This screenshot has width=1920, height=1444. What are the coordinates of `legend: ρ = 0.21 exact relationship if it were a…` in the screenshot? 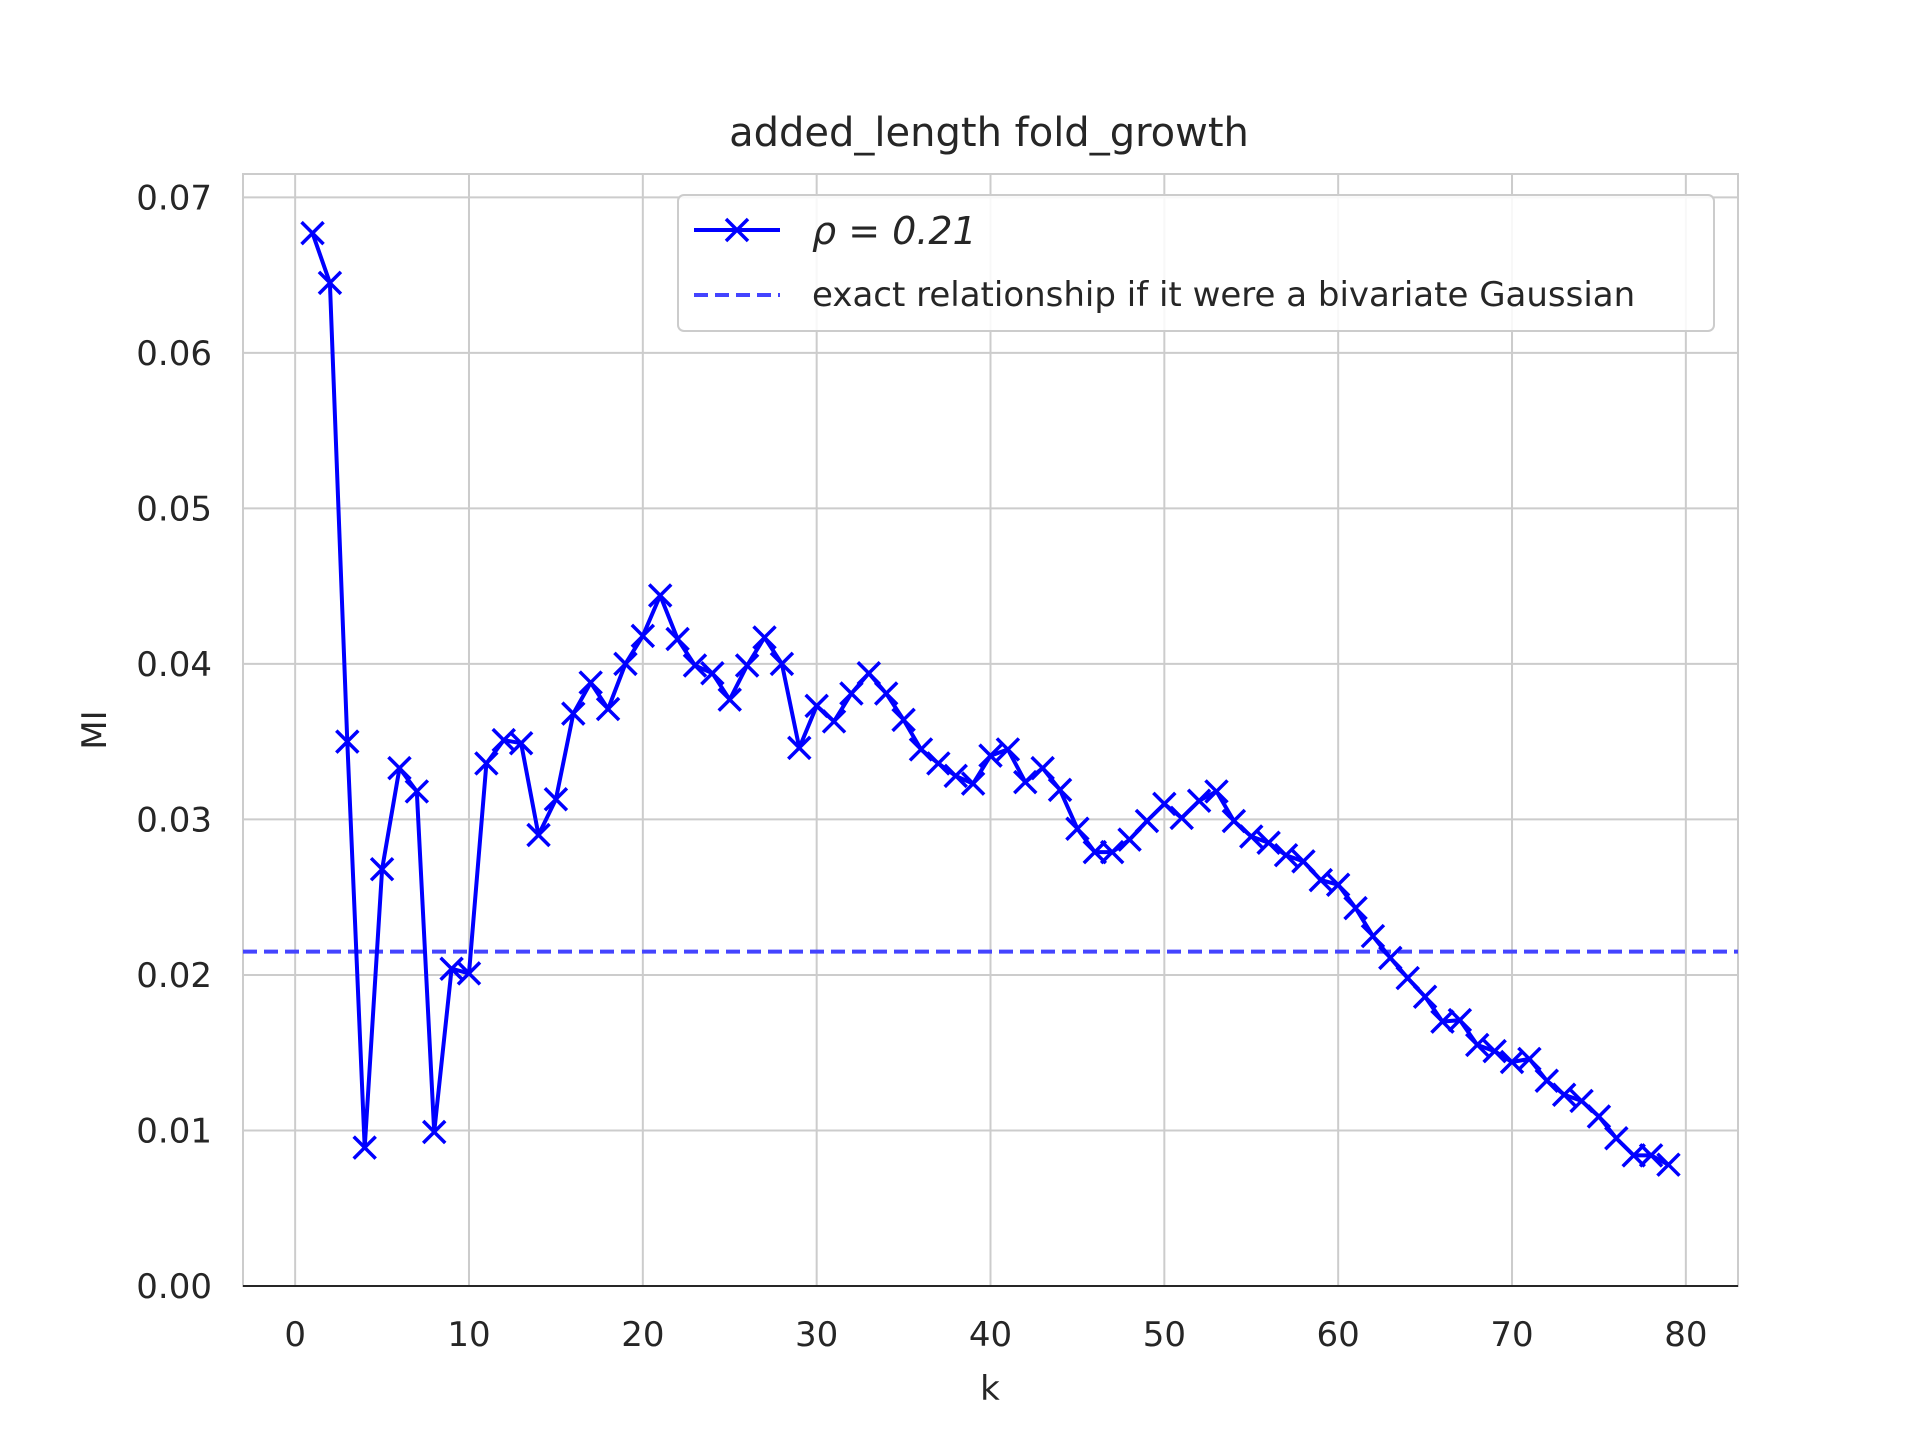 It's located at (1196, 263).